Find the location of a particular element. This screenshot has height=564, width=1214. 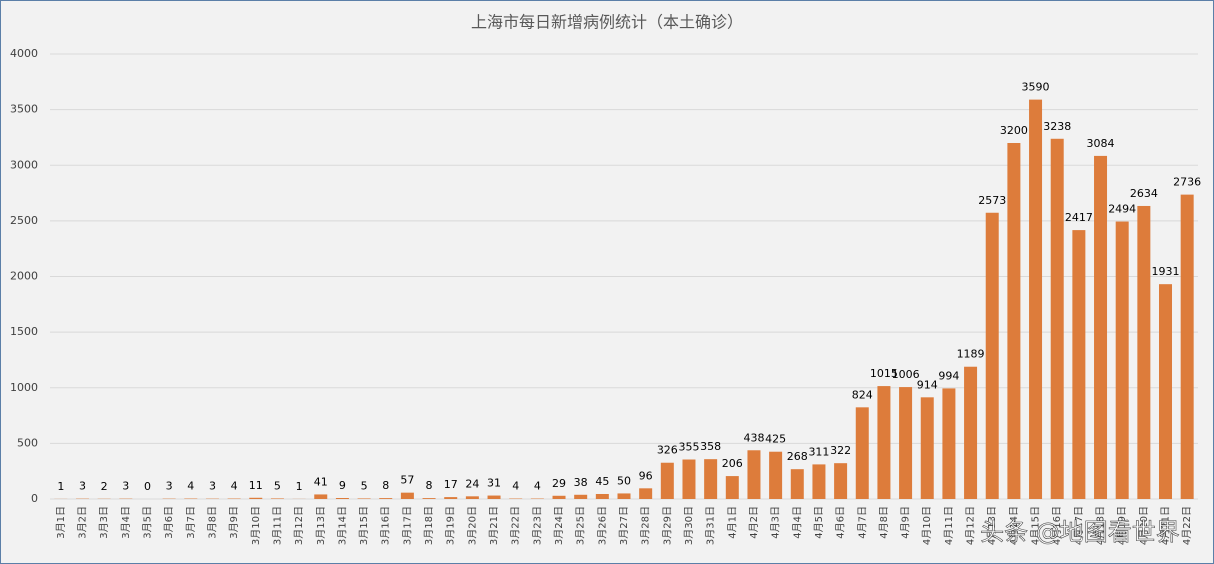

x-tick-label: 4月7日 is located at coordinates (862, 522).